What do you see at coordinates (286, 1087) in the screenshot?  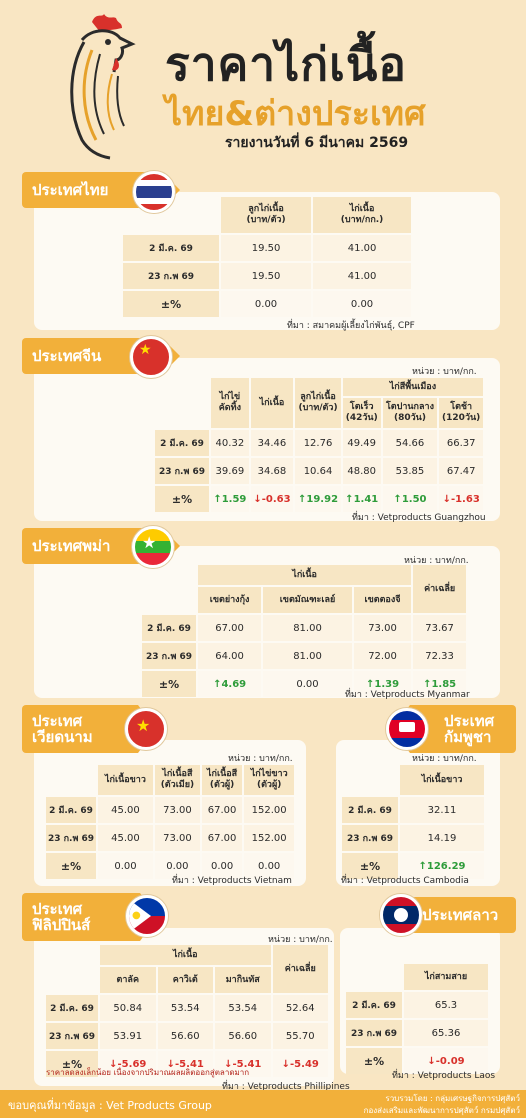 I see `philippines-source: ที่มา : Vetproducts Phillipines` at bounding box center [286, 1087].